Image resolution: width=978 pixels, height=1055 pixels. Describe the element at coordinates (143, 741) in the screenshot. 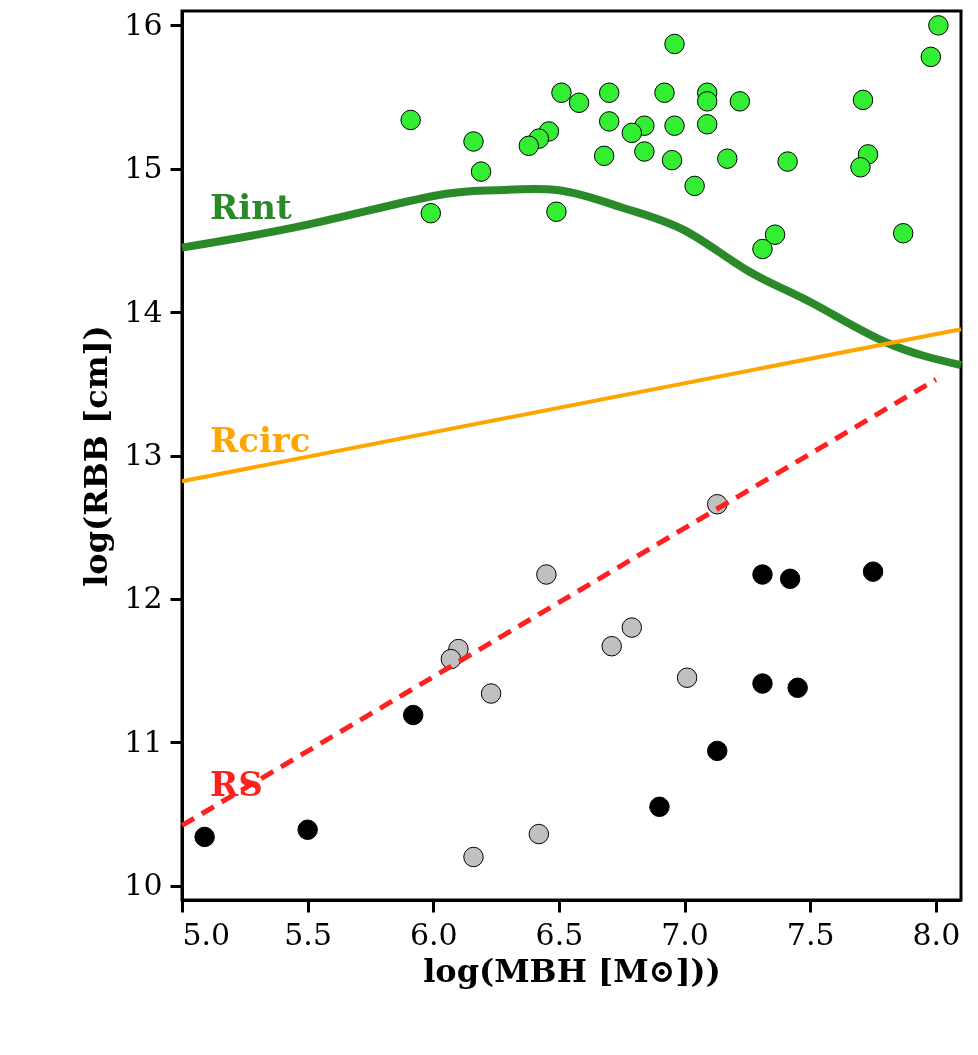

I see `y-tick-label: 11` at that location.